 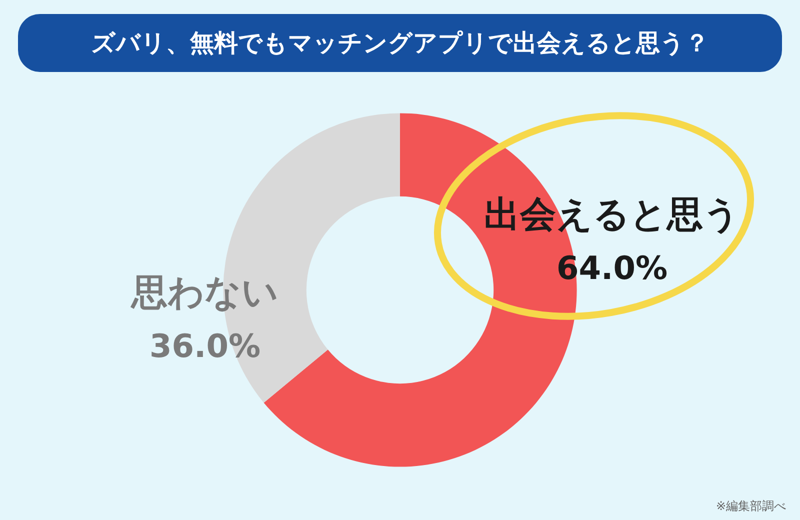 I want to click on chart-title: ズバリ、無料でもマッチングアプリで出会えると思う？, so click(x=400, y=43).